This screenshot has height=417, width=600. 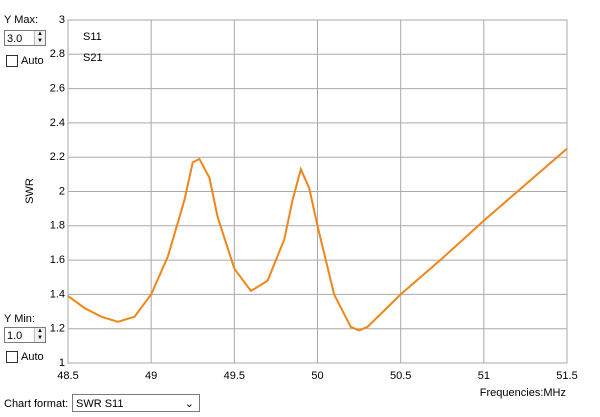 I want to click on legend-label: S21, so click(x=93, y=58).